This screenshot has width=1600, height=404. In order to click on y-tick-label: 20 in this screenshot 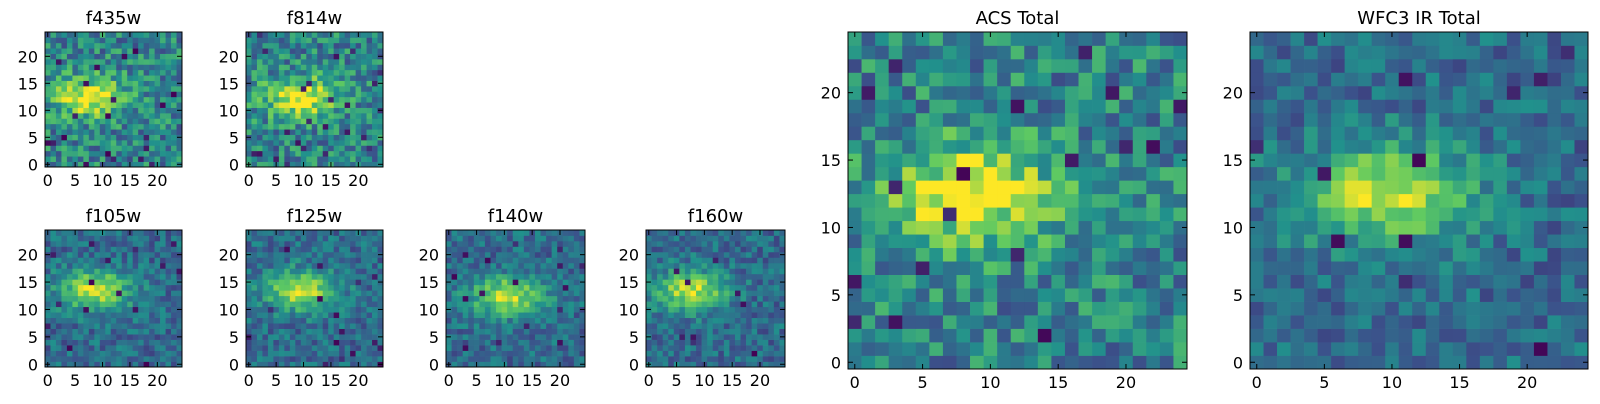, I will do `click(28, 56)`.